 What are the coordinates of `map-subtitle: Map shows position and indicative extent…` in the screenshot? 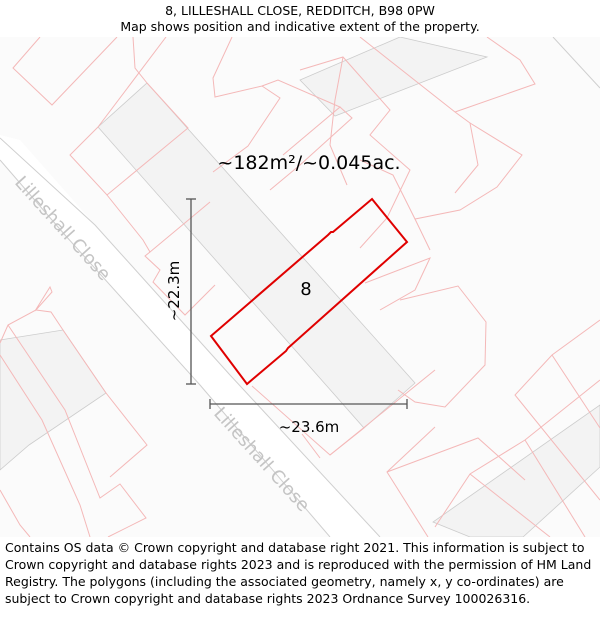 It's located at (300, 26).